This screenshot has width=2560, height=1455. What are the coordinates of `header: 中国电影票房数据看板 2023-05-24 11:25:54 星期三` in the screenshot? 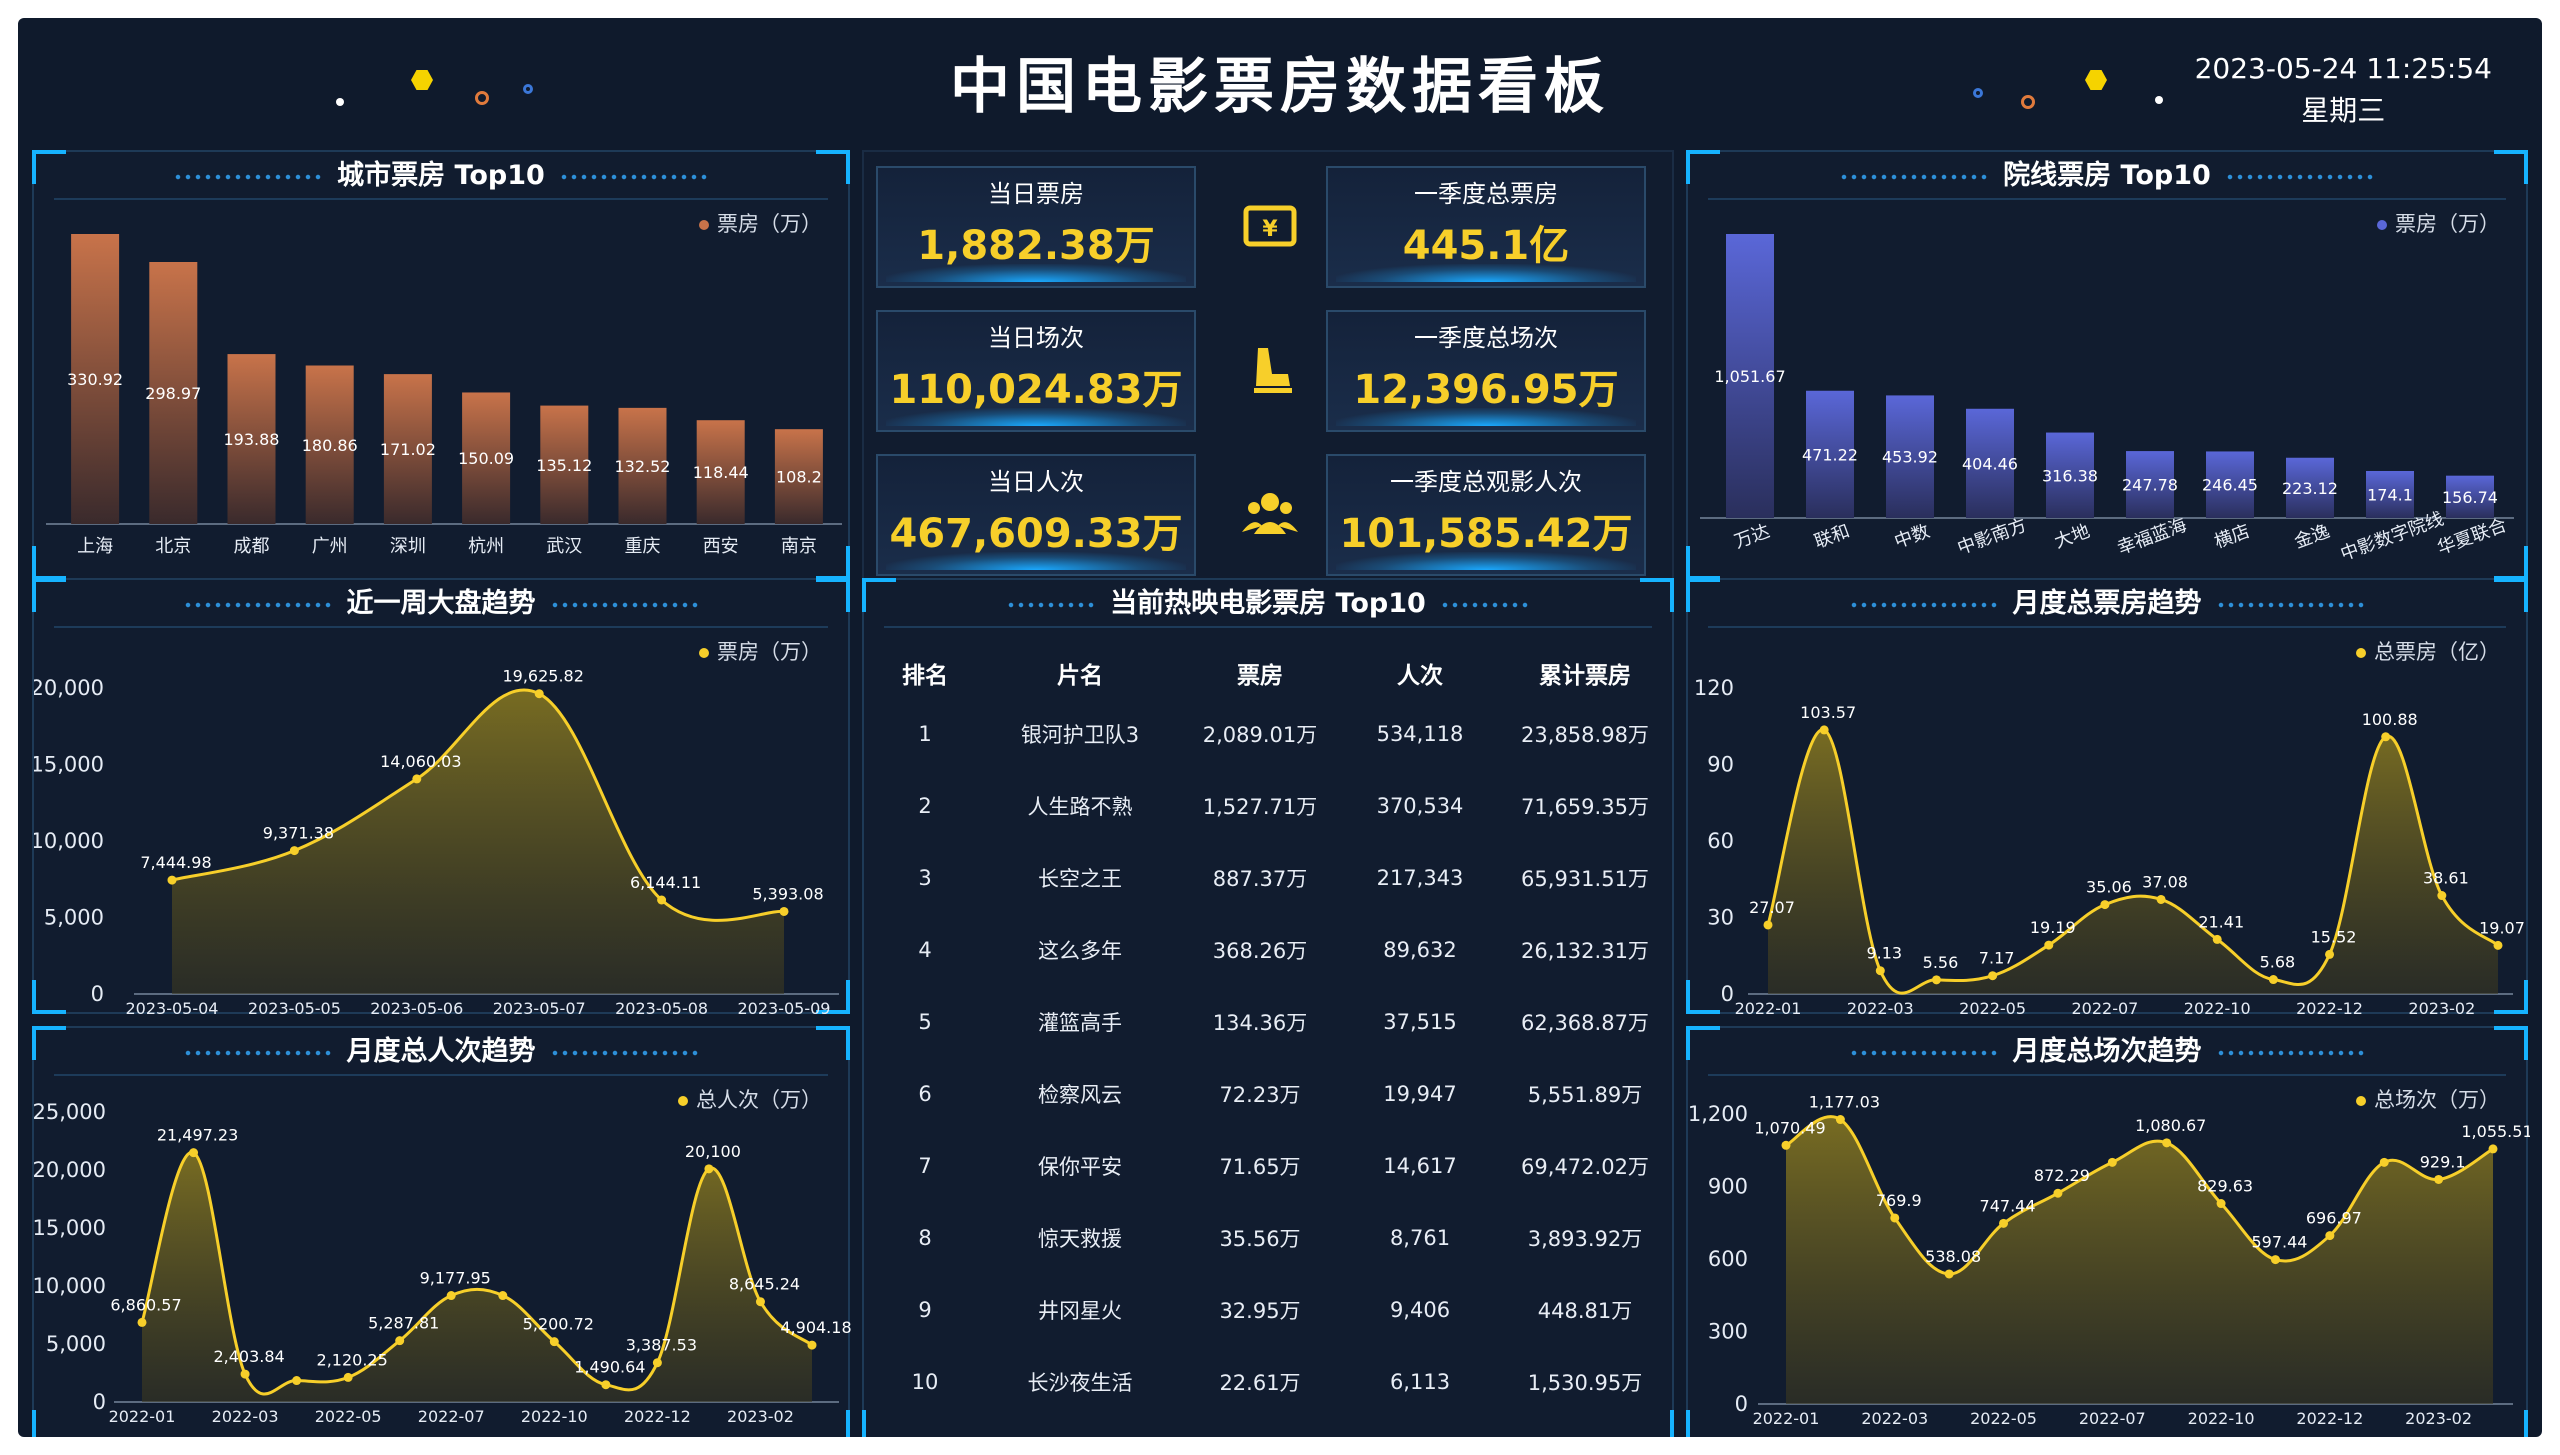 It's located at (1280, 88).